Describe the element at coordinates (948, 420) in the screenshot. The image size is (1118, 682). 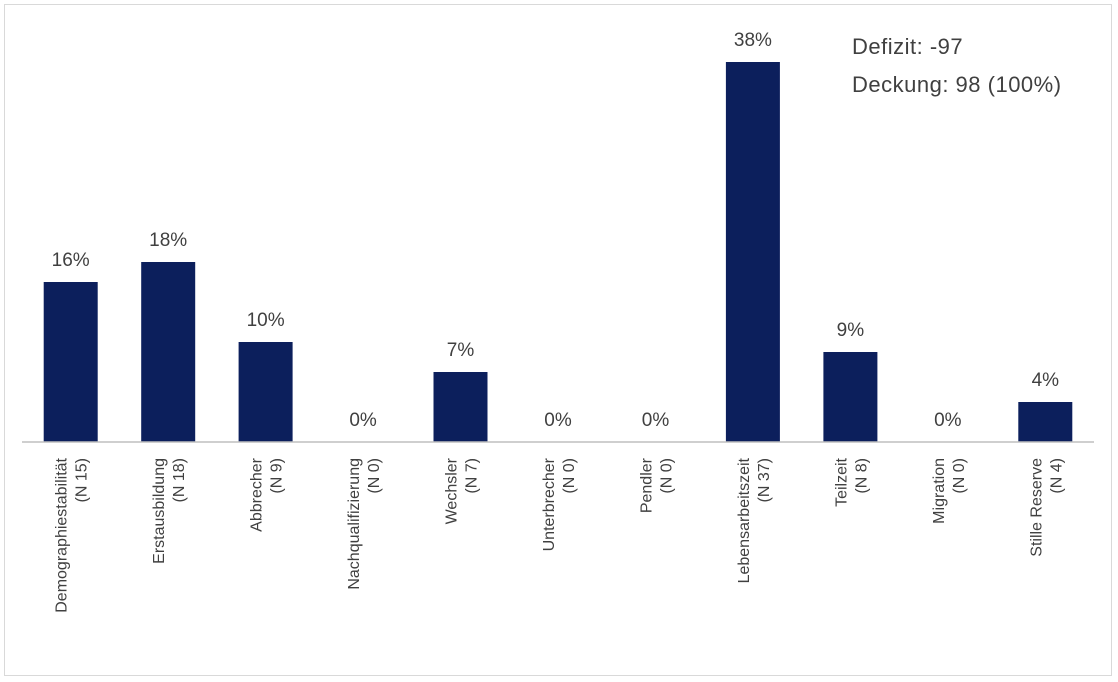
I see `data-label-9: 0%` at that location.